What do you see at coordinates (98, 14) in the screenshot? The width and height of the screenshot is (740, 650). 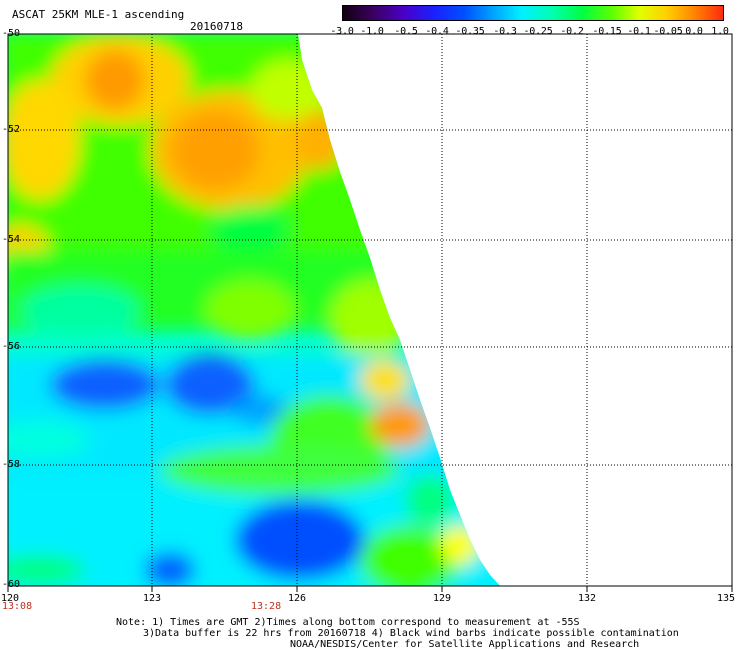 I see `product-title: ASCAT 25KM MLE-1 ascending` at bounding box center [98, 14].